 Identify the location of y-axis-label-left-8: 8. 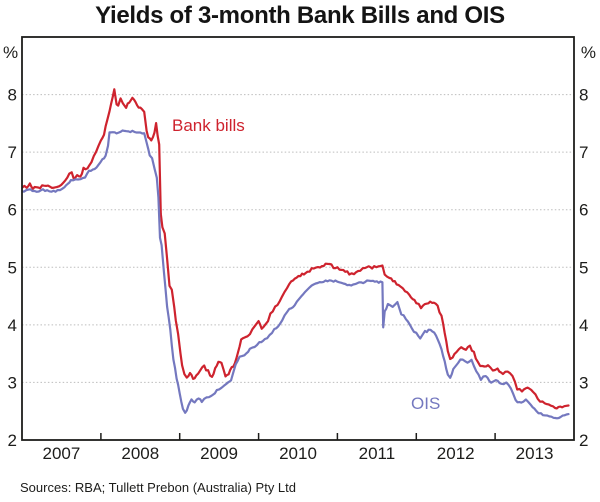
(12, 95).